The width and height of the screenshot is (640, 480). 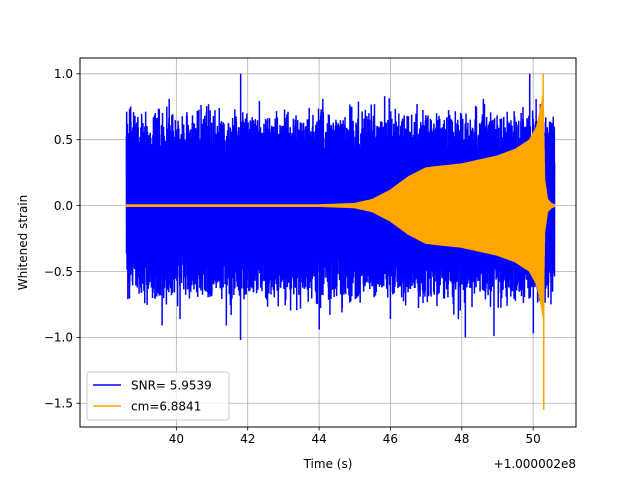 I want to click on legend-label-cm: cm=6.8841, so click(x=166, y=407).